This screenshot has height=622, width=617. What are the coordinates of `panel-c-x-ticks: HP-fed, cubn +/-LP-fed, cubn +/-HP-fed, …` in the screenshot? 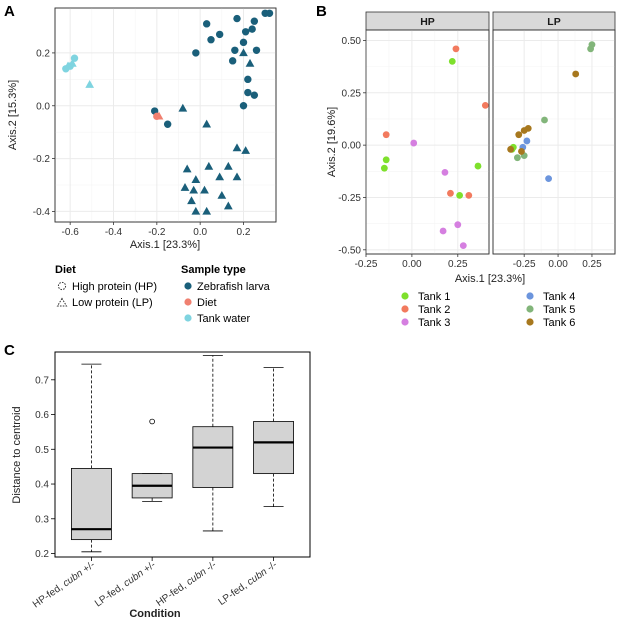 It's located at (155, 583).